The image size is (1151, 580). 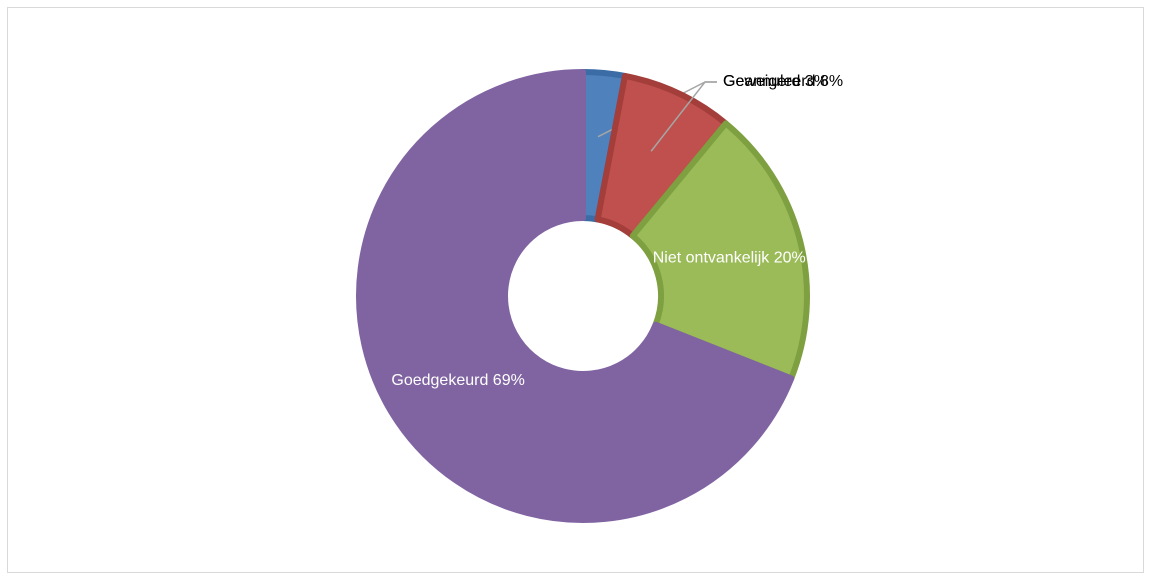 What do you see at coordinates (439, 380) in the screenshot?
I see `label-category: Goedgekeurd` at bounding box center [439, 380].